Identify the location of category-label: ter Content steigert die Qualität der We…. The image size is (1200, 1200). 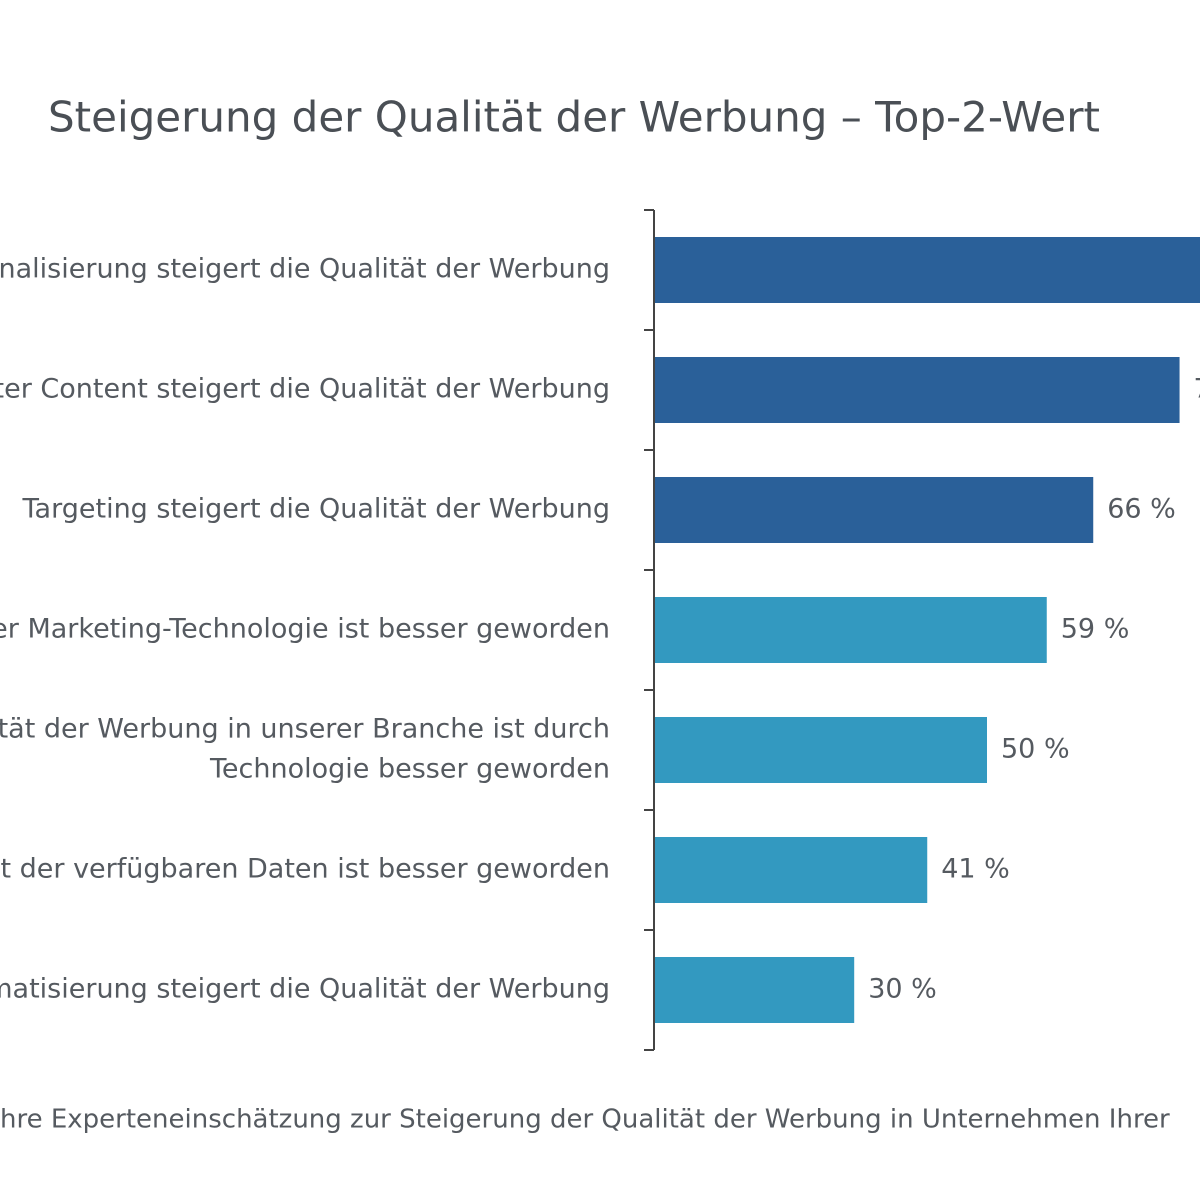
(305, 389).